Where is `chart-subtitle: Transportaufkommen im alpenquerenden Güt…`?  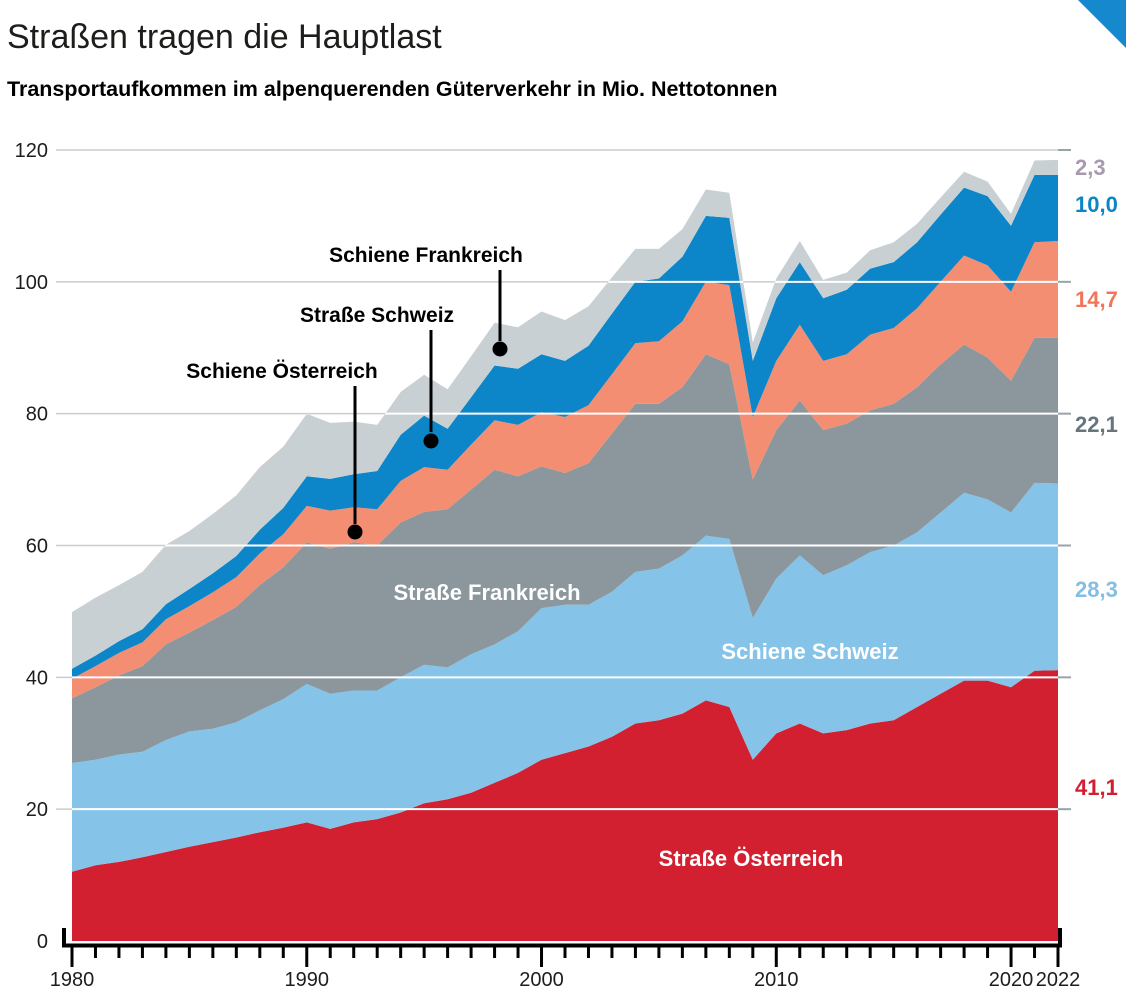 chart-subtitle: Transportaufkommen im alpenquerenden Güt… is located at coordinates (392, 89).